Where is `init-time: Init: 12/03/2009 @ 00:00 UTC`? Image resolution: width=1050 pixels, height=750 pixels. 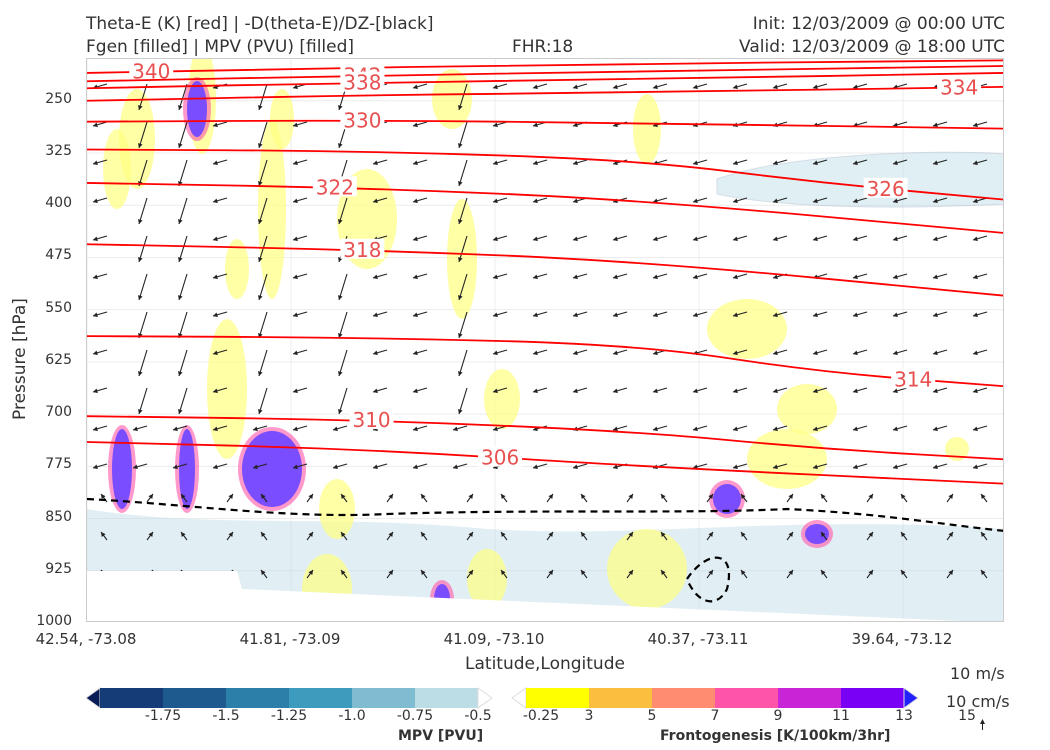
init-time: Init: 12/03/2009 @ 00:00 UTC is located at coordinates (878, 24).